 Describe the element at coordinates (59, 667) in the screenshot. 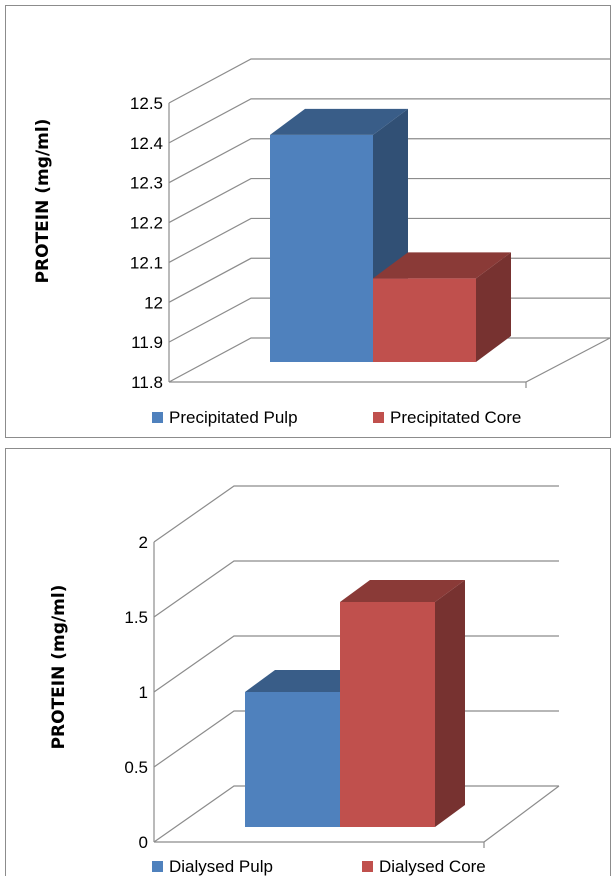

I see `dialysed-y-axis-label: PROTEIN (mg/ml)` at that location.